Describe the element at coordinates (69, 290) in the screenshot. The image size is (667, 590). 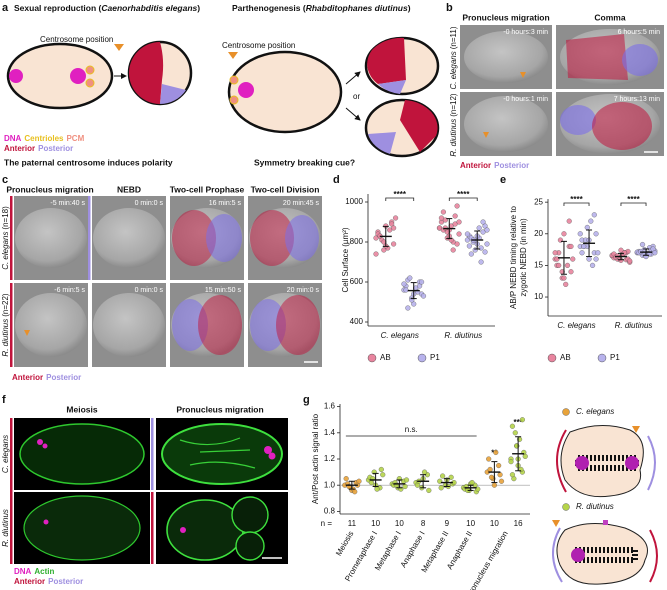
I see `timestamp: -6 min:5 s` at that location.